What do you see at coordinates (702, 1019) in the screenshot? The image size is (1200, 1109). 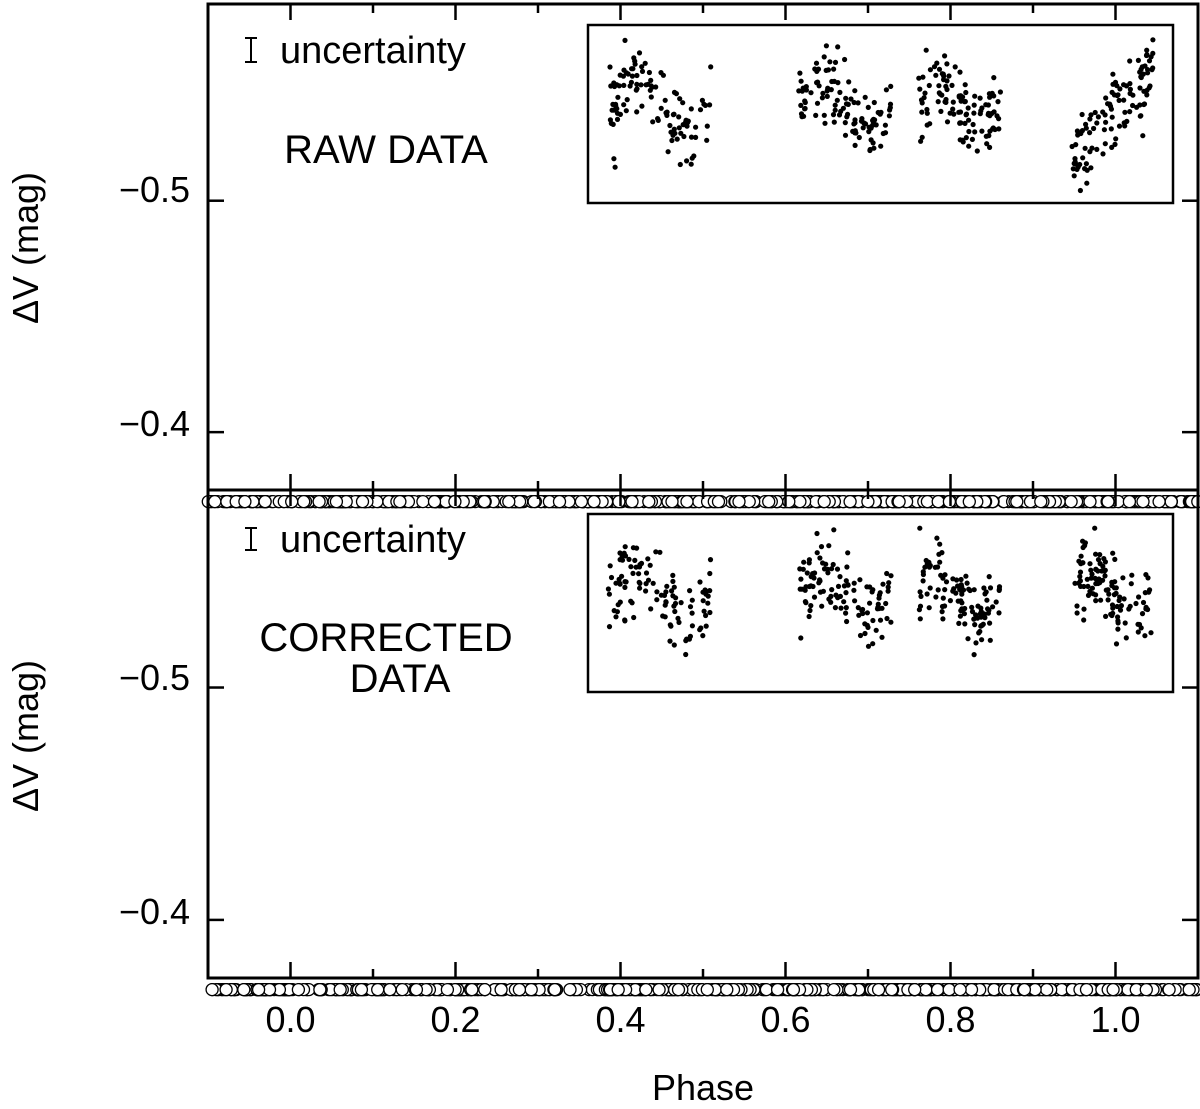 I see `x-tick-labels: 0.0 0.2 0.4 0.6 0.8 1.0` at bounding box center [702, 1019].